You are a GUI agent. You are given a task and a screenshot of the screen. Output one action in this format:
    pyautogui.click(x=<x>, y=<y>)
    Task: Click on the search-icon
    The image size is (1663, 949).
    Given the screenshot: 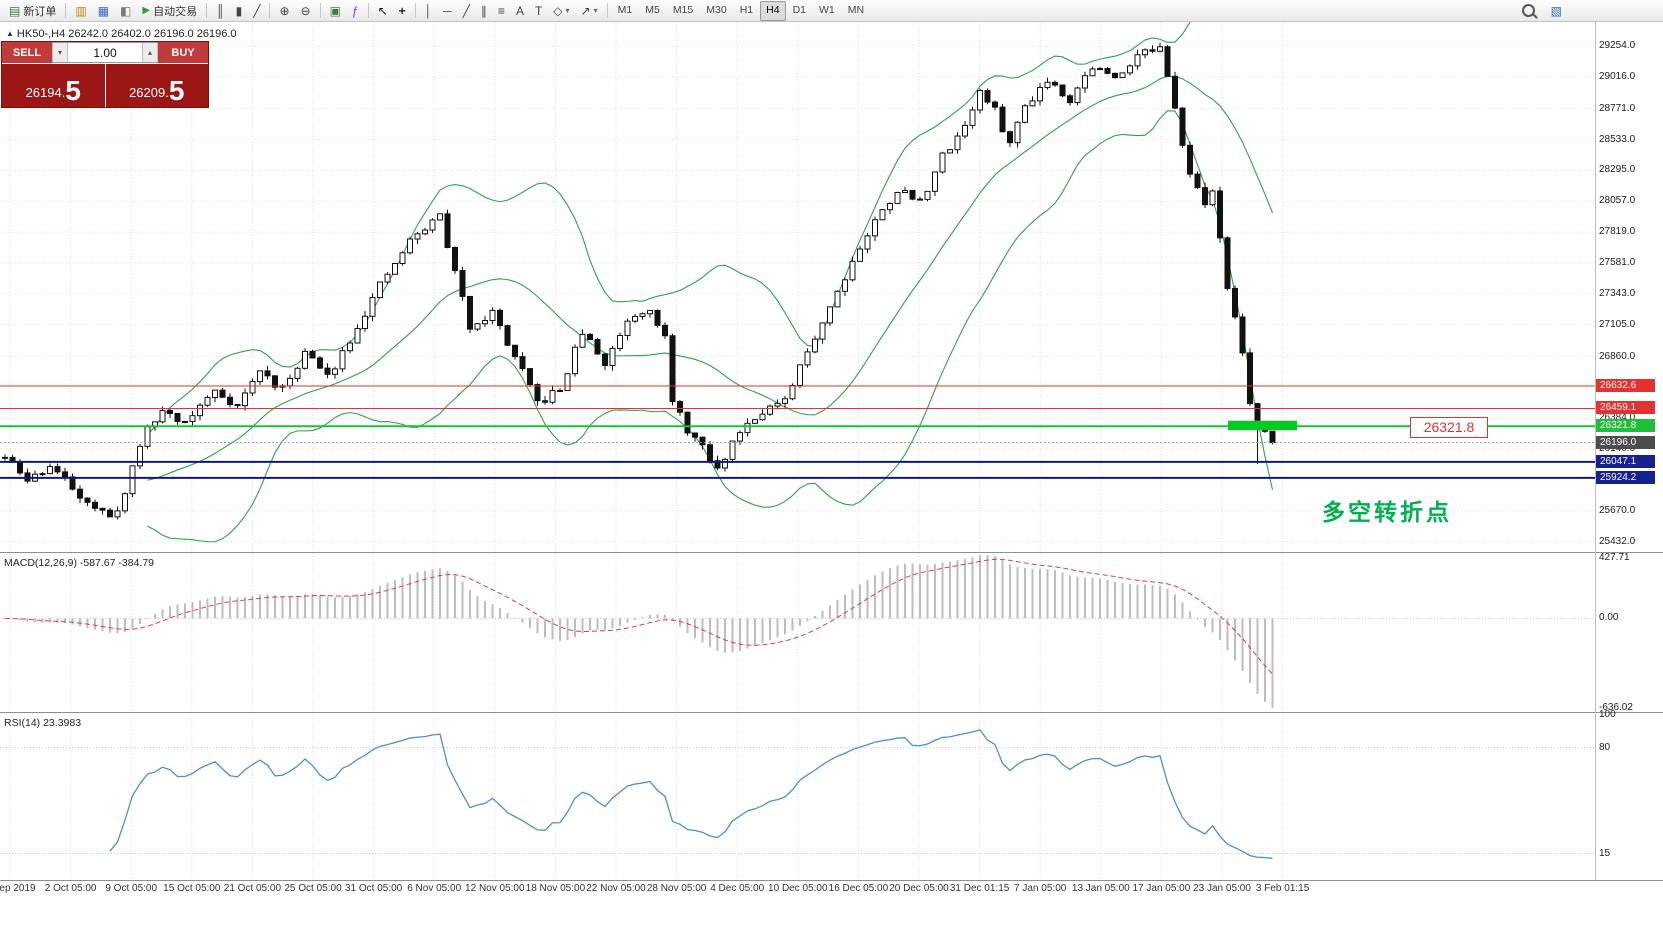 What is the action you would take?
    pyautogui.click(x=1528, y=10)
    